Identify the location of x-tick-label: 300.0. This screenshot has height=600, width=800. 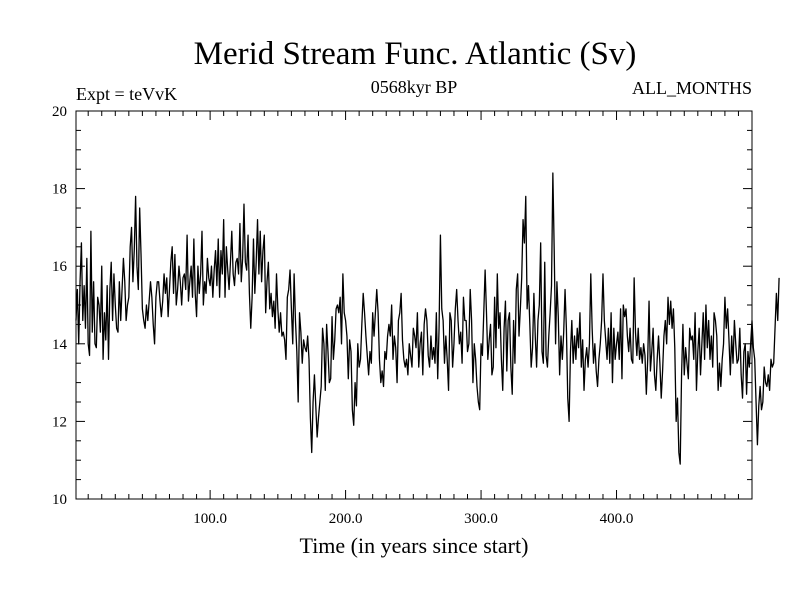
(481, 519).